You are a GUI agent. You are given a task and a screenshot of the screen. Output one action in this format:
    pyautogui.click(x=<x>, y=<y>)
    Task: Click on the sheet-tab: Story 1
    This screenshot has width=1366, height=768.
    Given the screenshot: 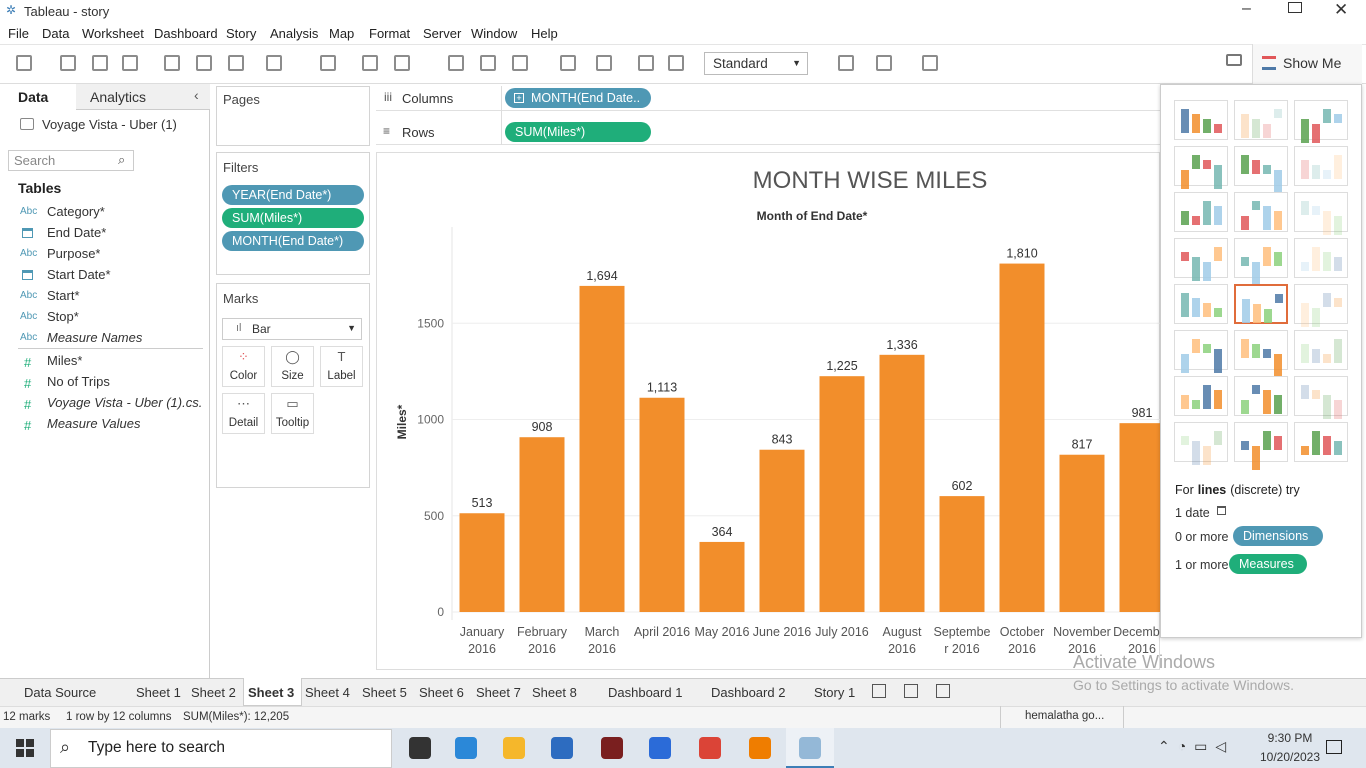 What is the action you would take?
    pyautogui.click(x=835, y=692)
    